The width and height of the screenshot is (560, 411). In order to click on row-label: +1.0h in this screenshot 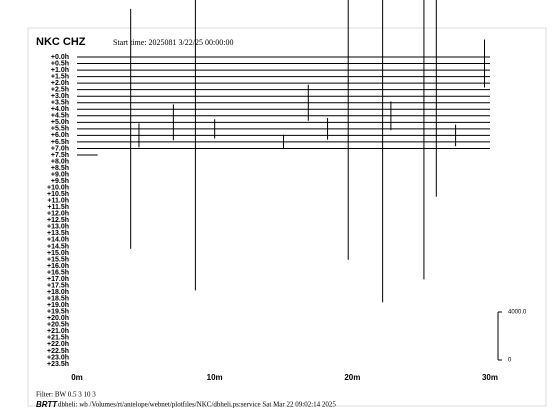, I will do `click(60, 70)`.